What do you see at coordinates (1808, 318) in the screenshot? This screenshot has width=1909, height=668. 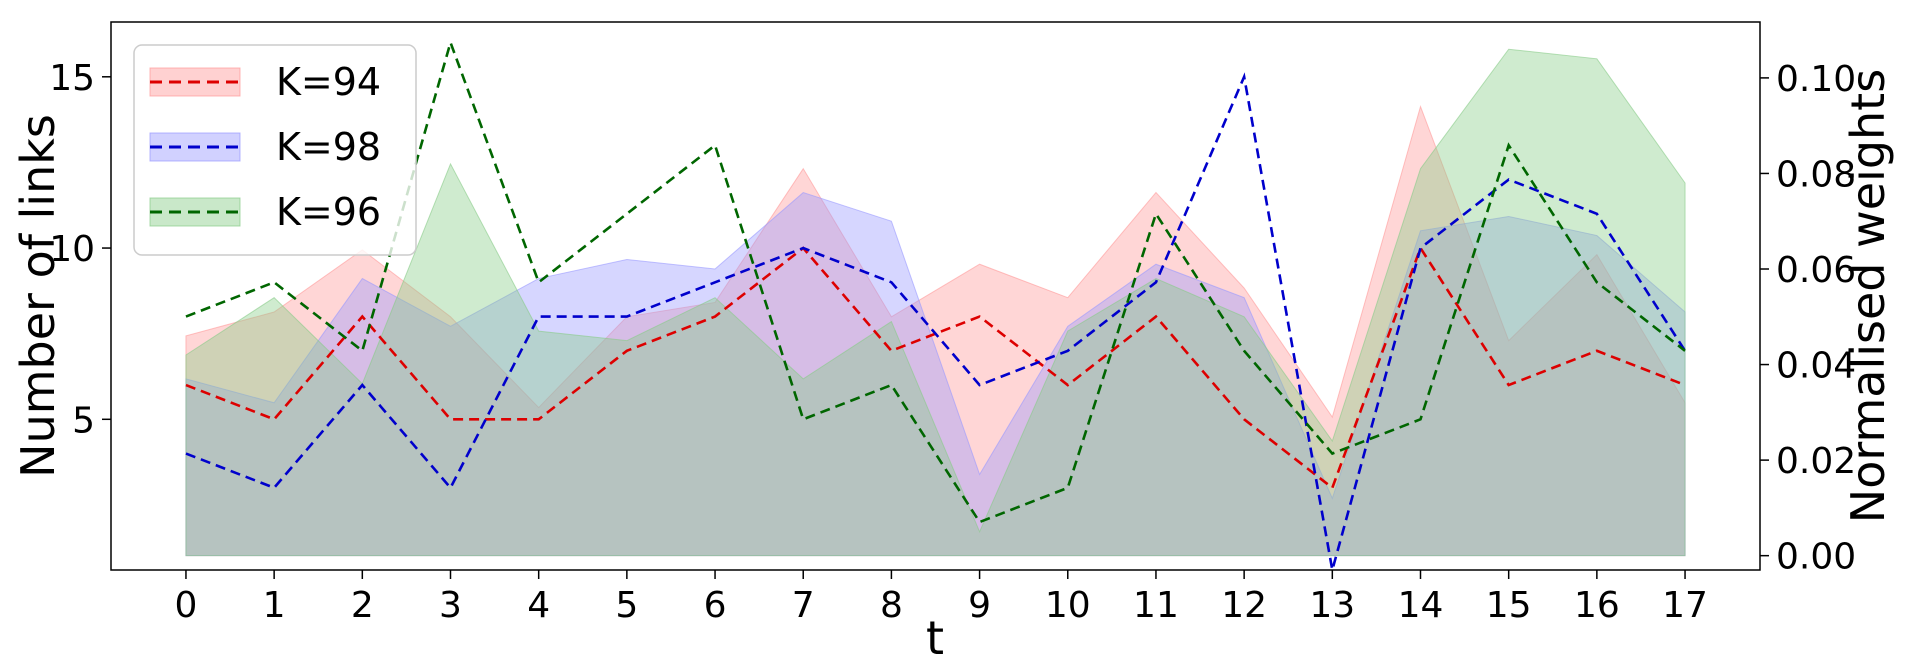 I see `y-axis-right: 0.00 0.02 0.04 0.06 0.08 0.10` at bounding box center [1808, 318].